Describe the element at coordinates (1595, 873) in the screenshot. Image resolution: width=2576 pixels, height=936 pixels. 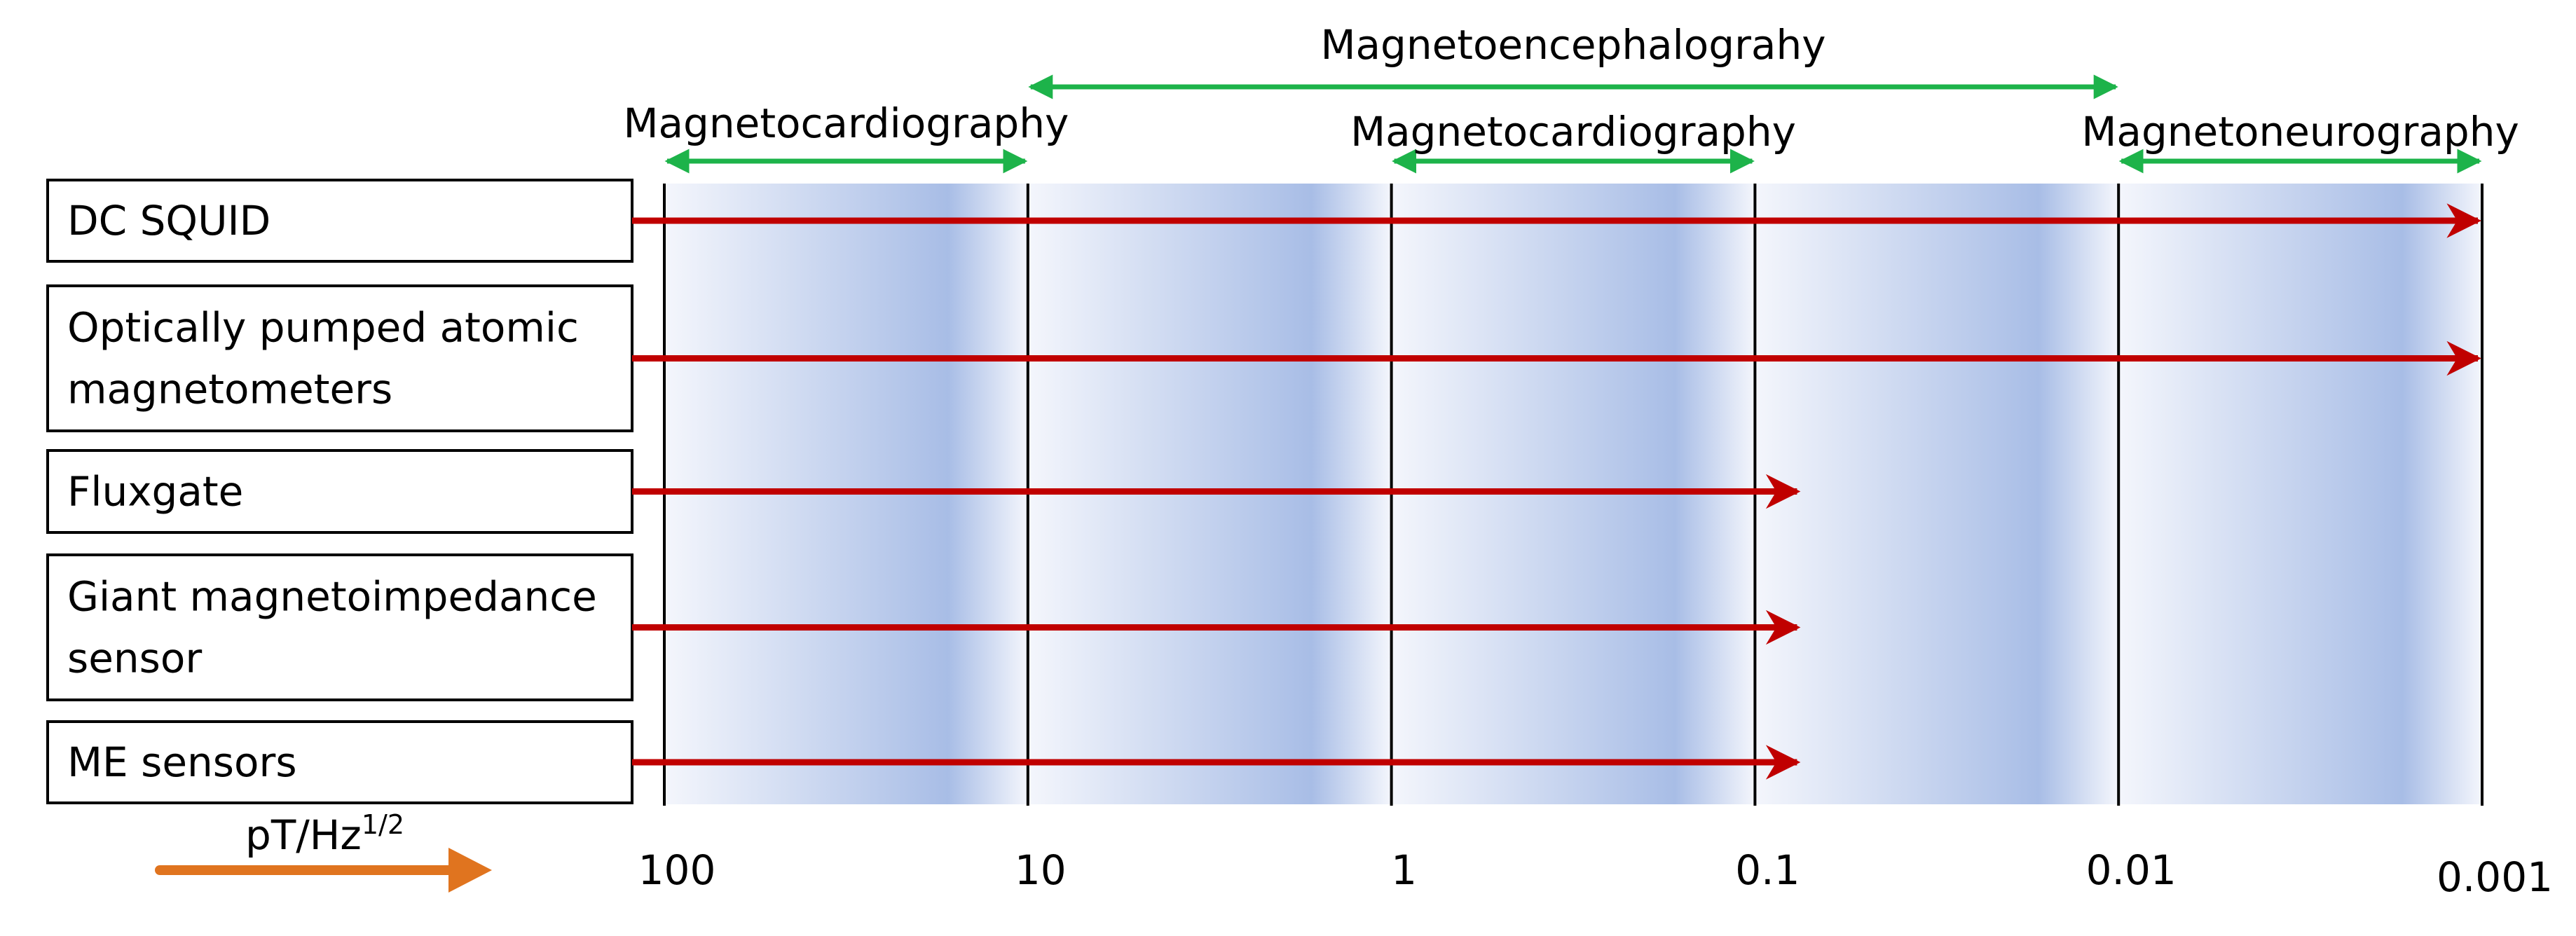
I see `scale-tick-labels: 100 10 1 0.1 0.01 0.001` at that location.